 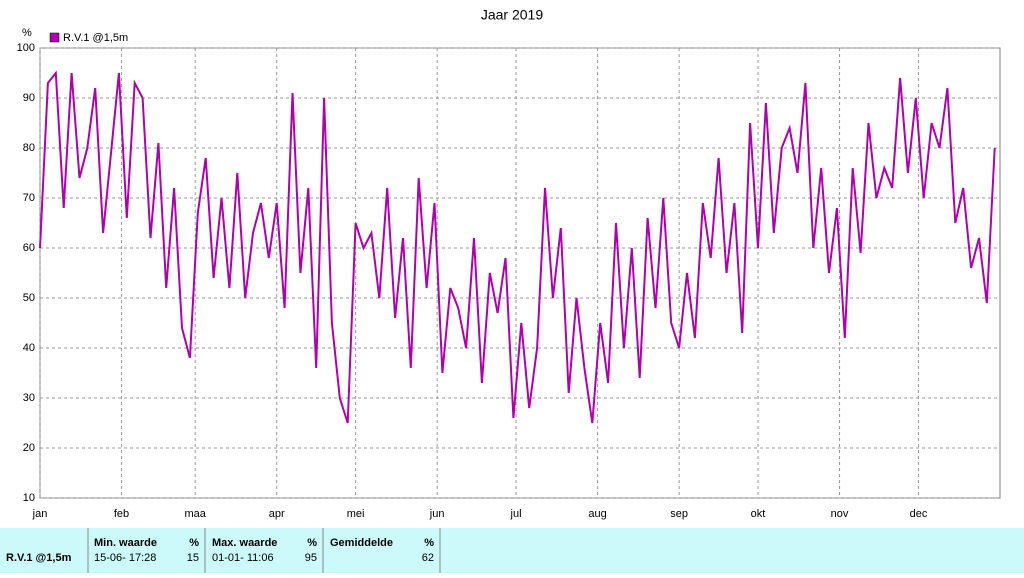 What do you see at coordinates (195, 514) in the screenshot?
I see `x-tick-label: maa` at bounding box center [195, 514].